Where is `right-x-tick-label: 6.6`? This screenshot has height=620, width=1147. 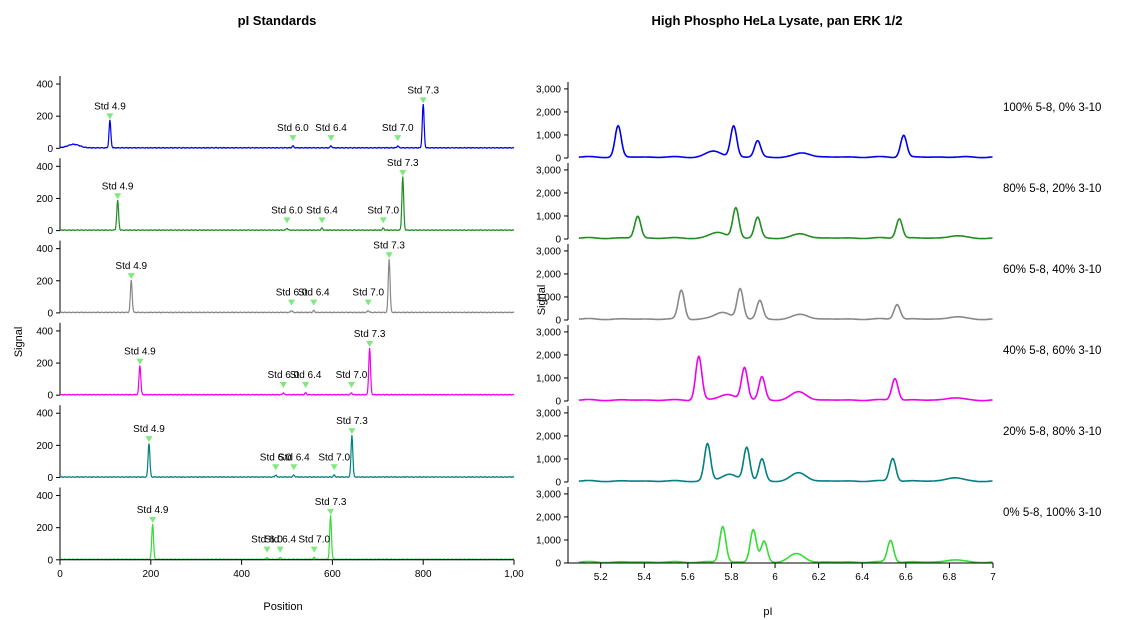 right-x-tick-label: 6.6 is located at coordinates (906, 577).